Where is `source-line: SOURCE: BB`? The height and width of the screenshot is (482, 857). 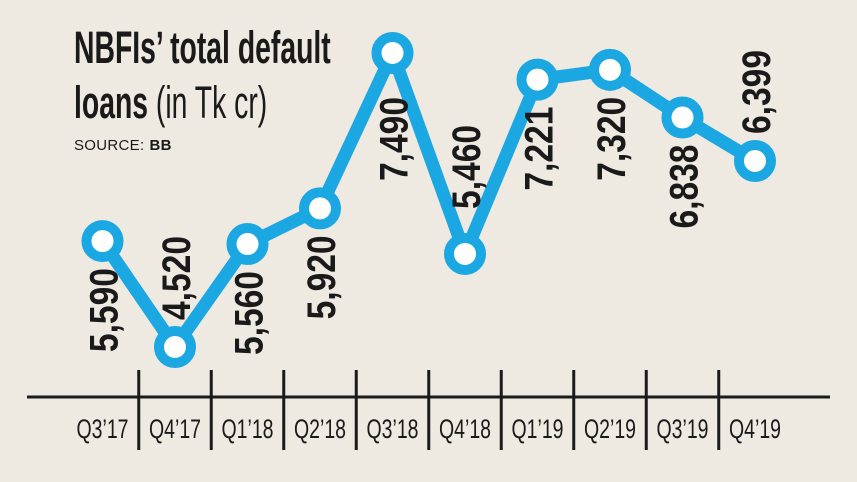 source-line: SOURCE: BB is located at coordinates (123, 145).